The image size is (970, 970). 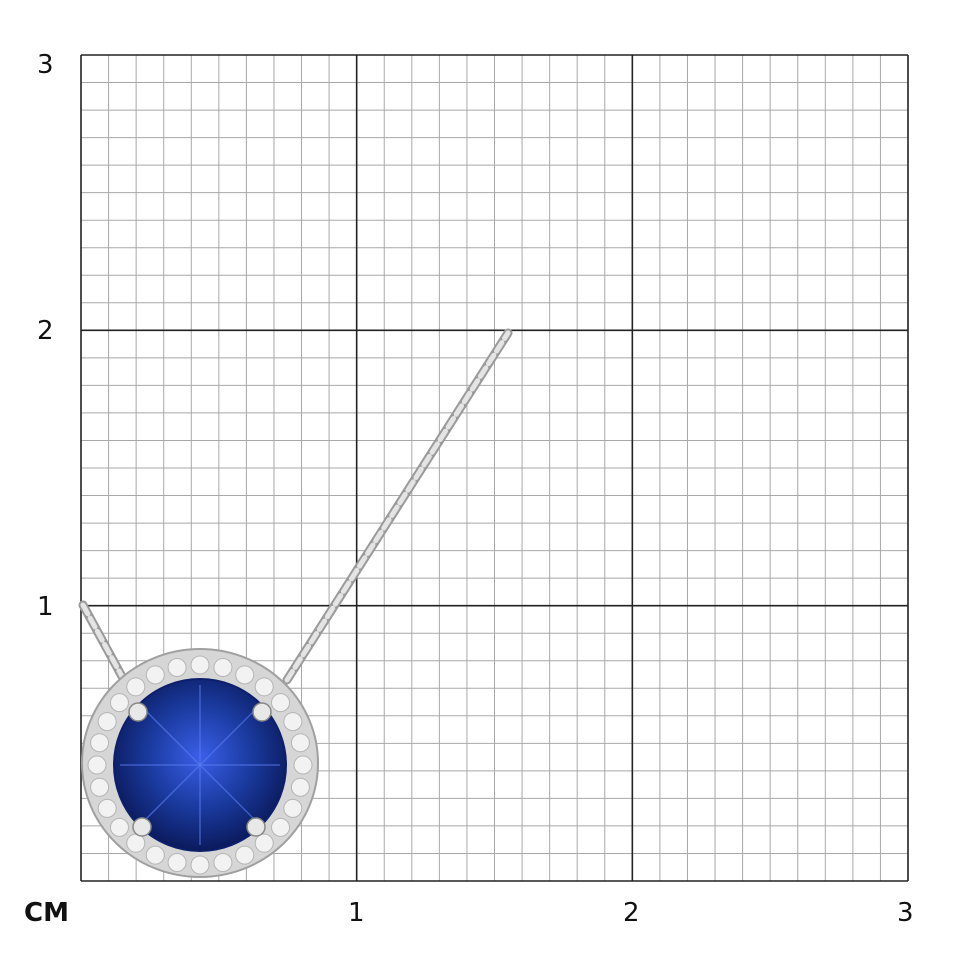 What do you see at coordinates (45, 65) in the screenshot?
I see `y-tick-3: 3` at bounding box center [45, 65].